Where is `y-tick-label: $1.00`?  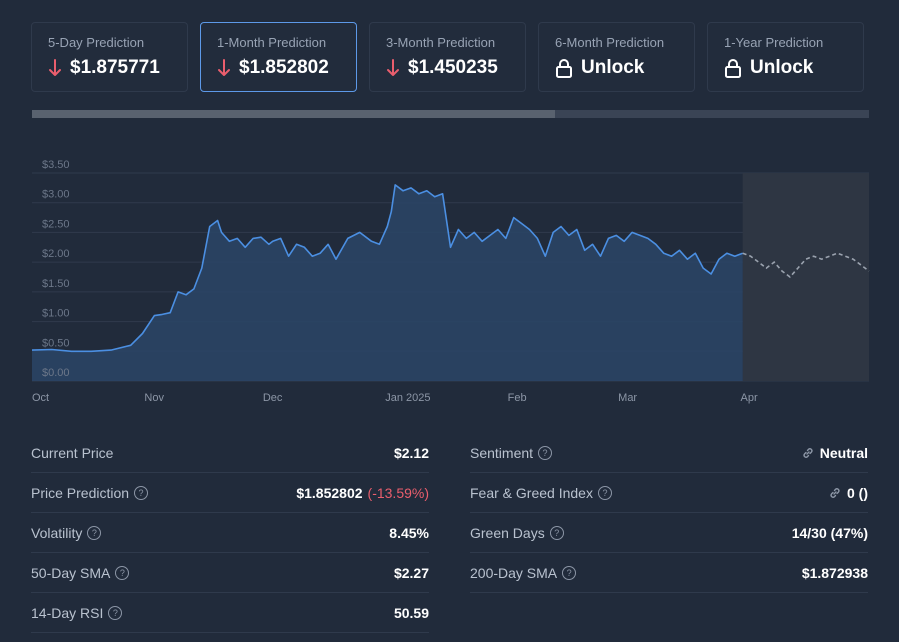
y-tick-label: $1.00 is located at coordinates (56, 314).